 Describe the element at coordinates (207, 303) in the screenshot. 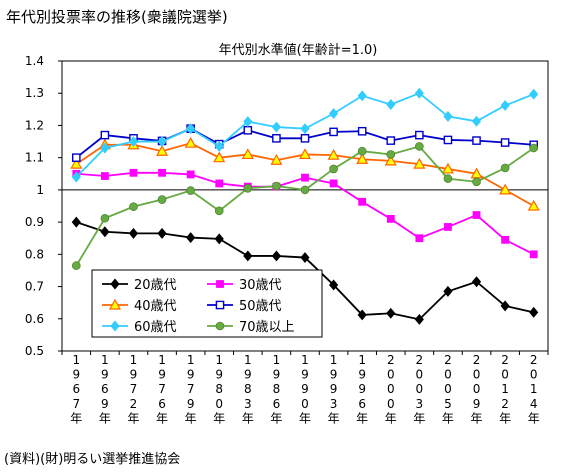

I see `legend: 20歳代 30歳代 40歳代 50歳代 60歳代 70歳以上` at that location.